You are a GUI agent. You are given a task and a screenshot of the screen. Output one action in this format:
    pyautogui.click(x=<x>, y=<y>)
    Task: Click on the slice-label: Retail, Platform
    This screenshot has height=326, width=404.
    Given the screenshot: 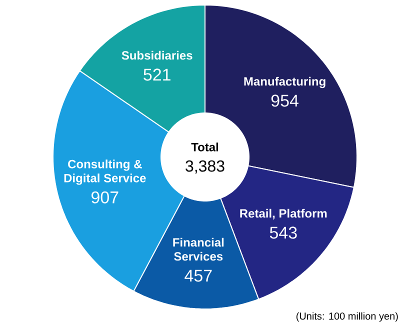 What is the action you would take?
    pyautogui.click(x=283, y=214)
    